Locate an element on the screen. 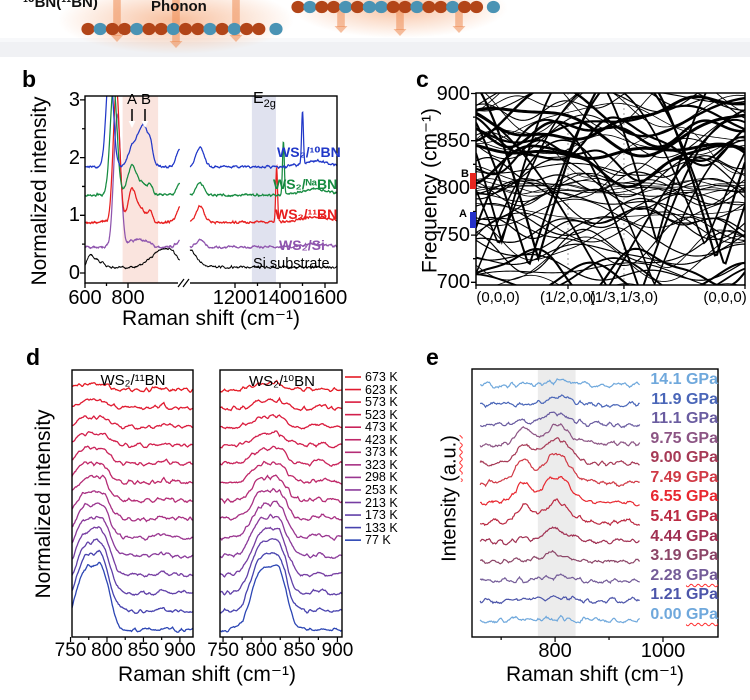 This screenshot has width=750, height=700. panel-b-y-tick: 3 is located at coordinates (74, 99).